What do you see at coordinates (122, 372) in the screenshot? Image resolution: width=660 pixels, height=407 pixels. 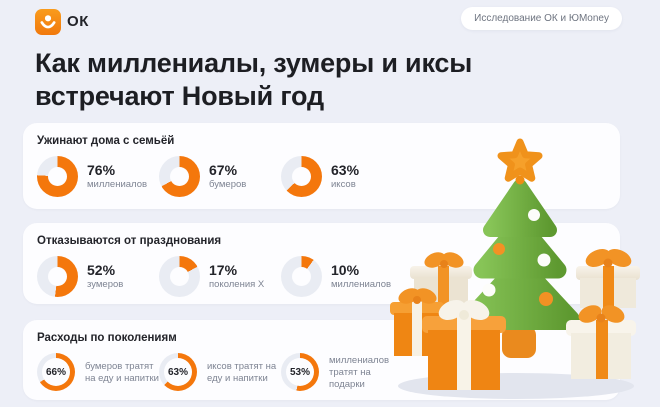 I see `donut-label: бумеров тратят на еду и напитки` at bounding box center [122, 372].